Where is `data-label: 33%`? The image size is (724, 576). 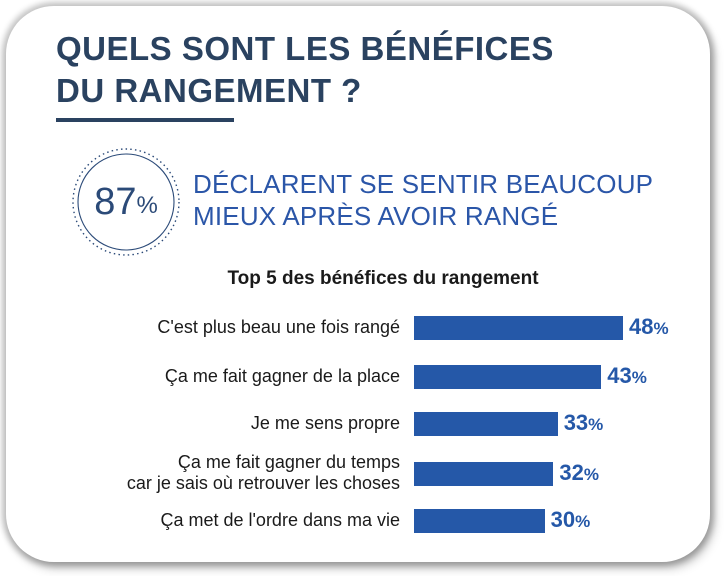 data-label: 33% is located at coordinates (584, 423).